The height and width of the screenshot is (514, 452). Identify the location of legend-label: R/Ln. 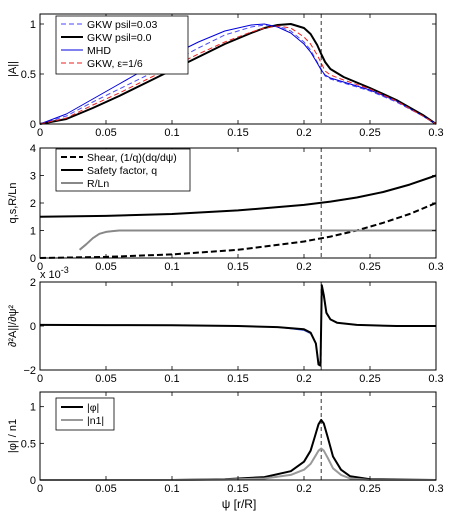
(98, 184).